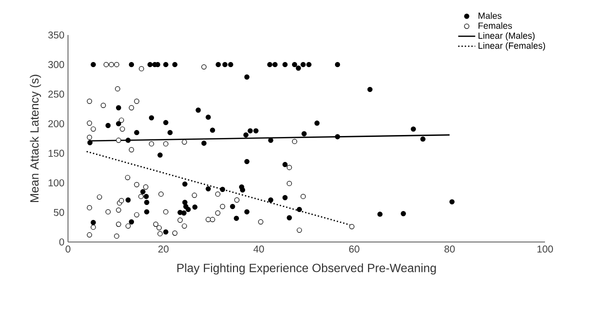 The height and width of the screenshot is (322, 596). I want to click on legend-label: Linear (Females), so click(512, 46).